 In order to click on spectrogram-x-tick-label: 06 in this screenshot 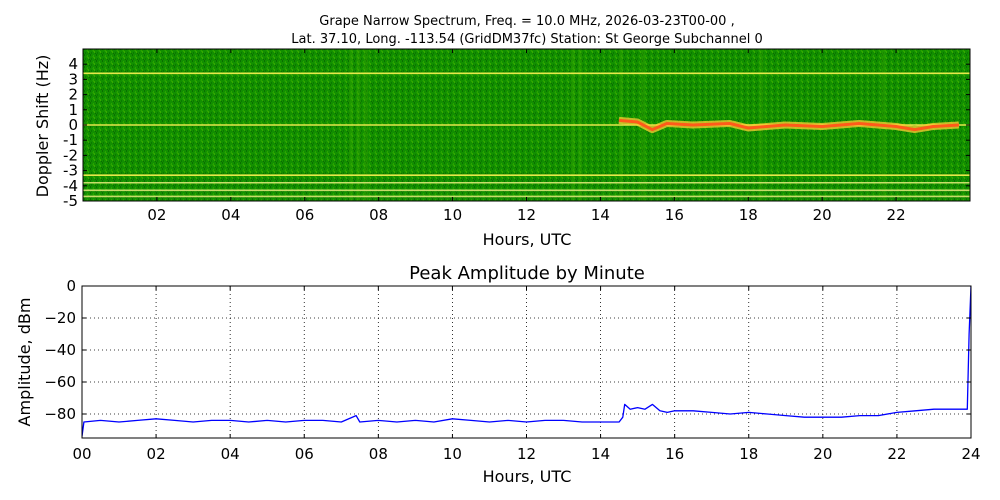, I will do `click(304, 215)`.